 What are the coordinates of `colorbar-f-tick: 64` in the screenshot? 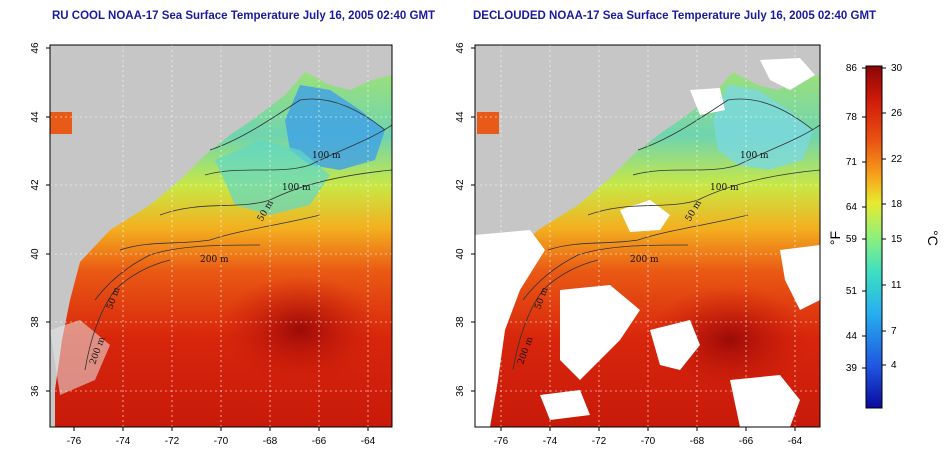 It's located at (852, 207).